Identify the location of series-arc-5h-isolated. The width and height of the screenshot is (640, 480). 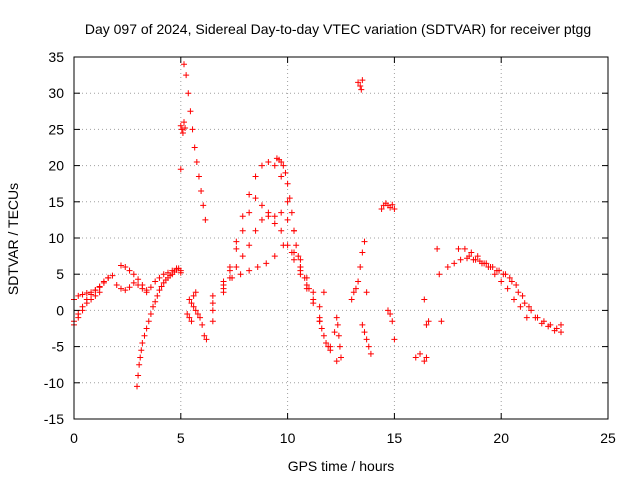
(180, 169).